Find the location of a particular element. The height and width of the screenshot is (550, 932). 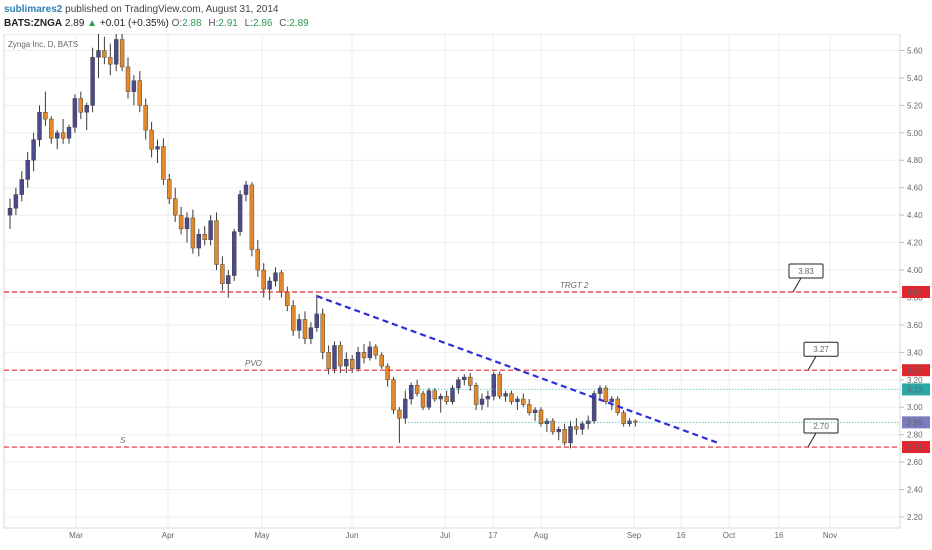

y-tick-label: 3.20 is located at coordinates (915, 380).